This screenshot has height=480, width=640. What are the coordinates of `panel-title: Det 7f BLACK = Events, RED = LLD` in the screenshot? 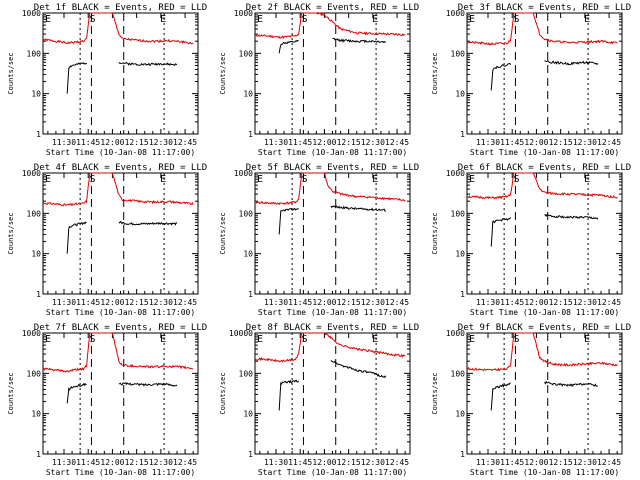 It's located at (120, 328).